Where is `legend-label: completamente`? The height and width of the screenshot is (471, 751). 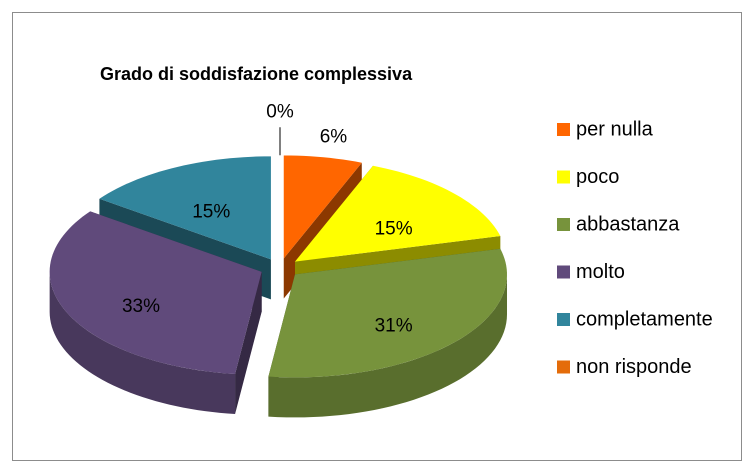
legend-label: completamente is located at coordinates (644, 319).